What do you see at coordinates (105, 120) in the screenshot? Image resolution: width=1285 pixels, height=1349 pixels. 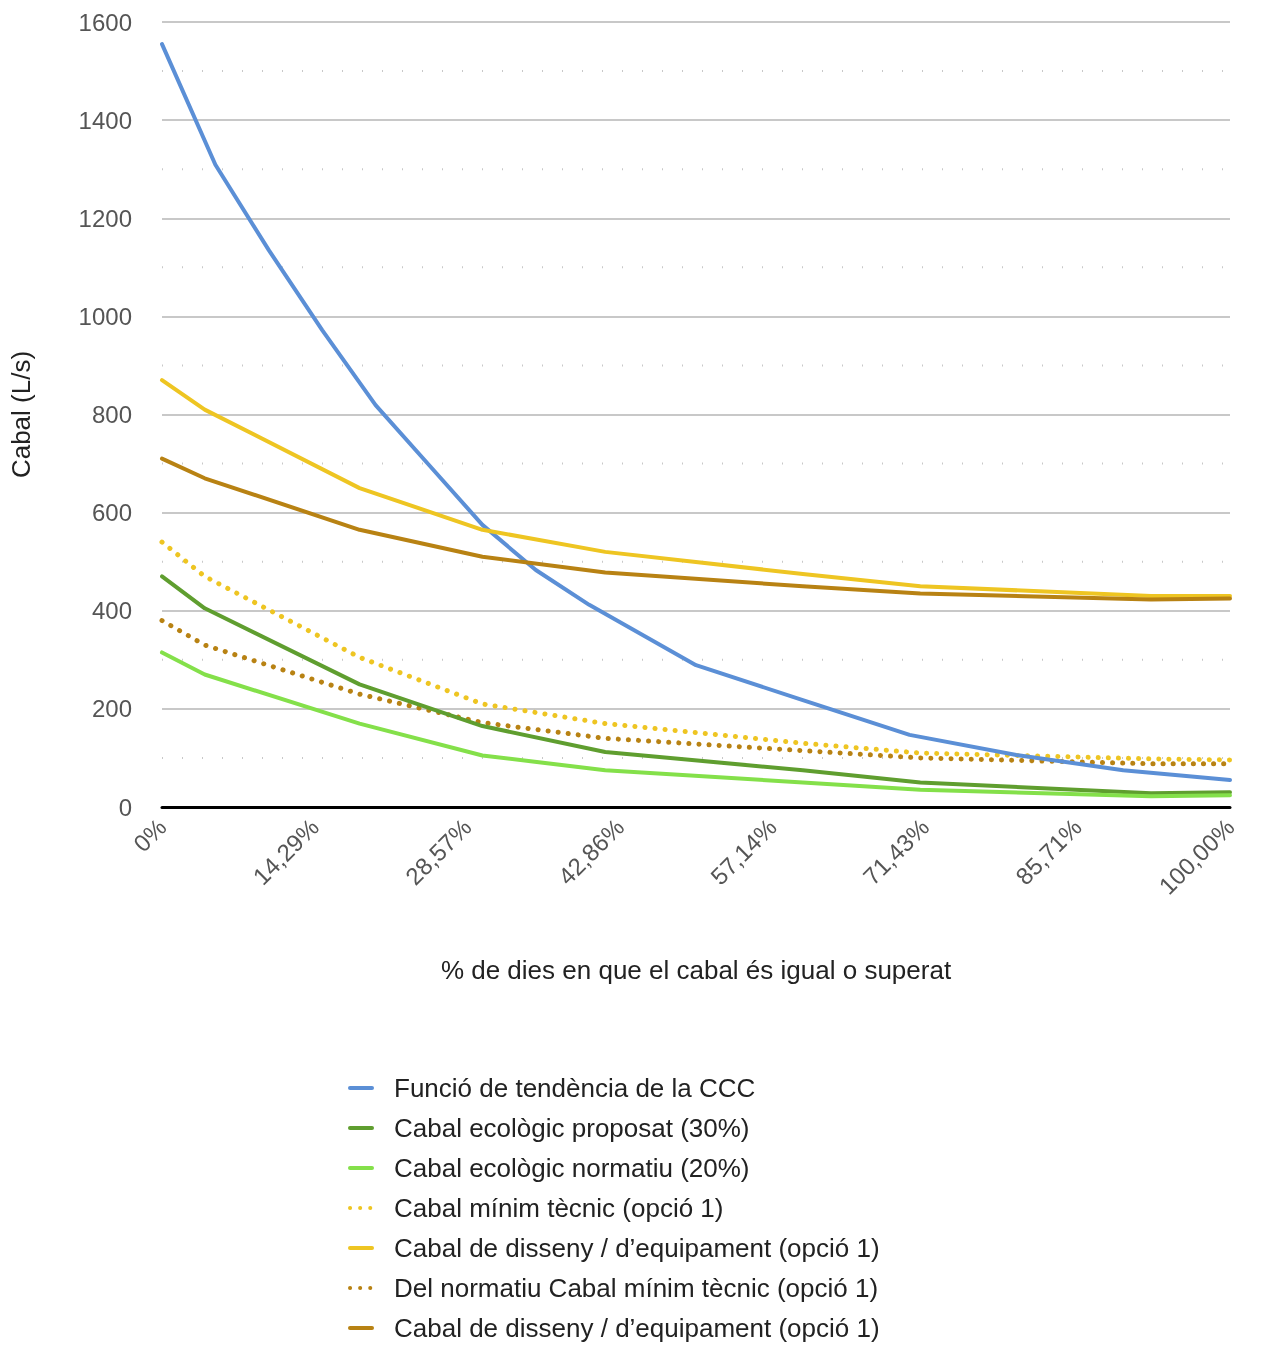 I see `y-tick-label: 1400` at bounding box center [105, 120].